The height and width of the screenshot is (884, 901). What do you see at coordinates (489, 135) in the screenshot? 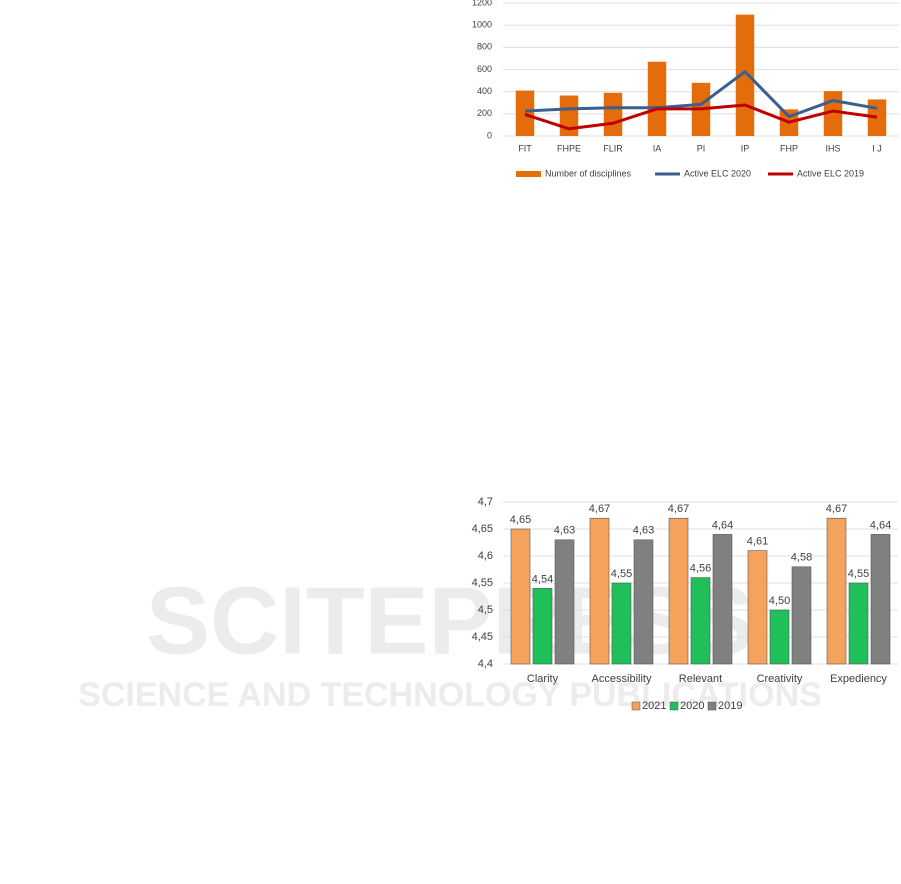
I see `y-tick-label: 0` at bounding box center [489, 135].